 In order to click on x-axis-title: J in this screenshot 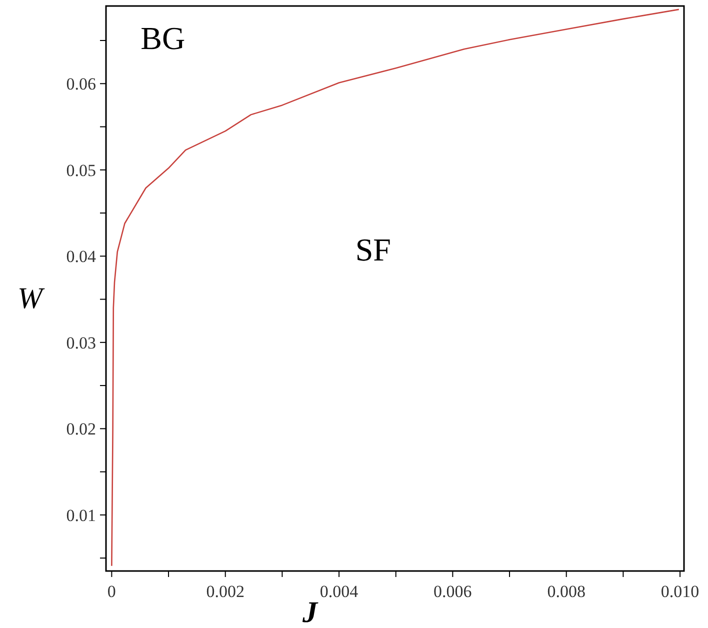, I will do `click(310, 612)`.